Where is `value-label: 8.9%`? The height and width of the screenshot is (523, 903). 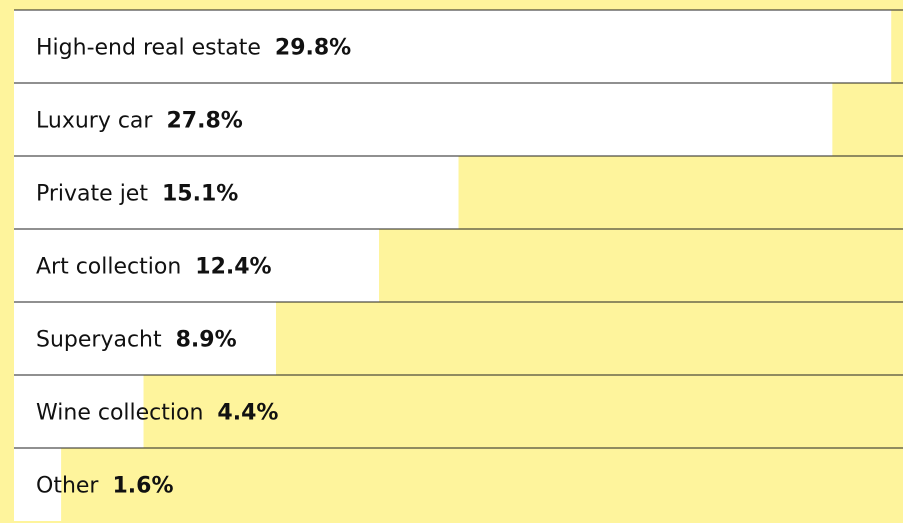
value-label: 8.9% is located at coordinates (206, 340).